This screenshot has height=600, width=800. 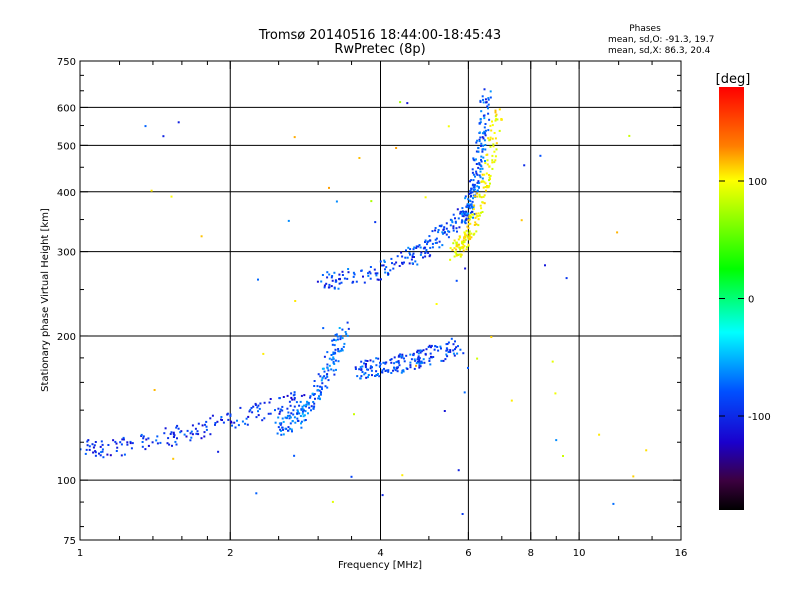 I want to click on colorbar-tick-label: 0, so click(x=751, y=300).